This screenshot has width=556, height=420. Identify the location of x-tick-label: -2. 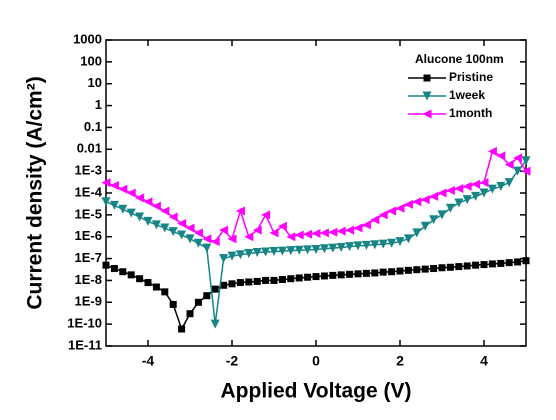
(232, 361).